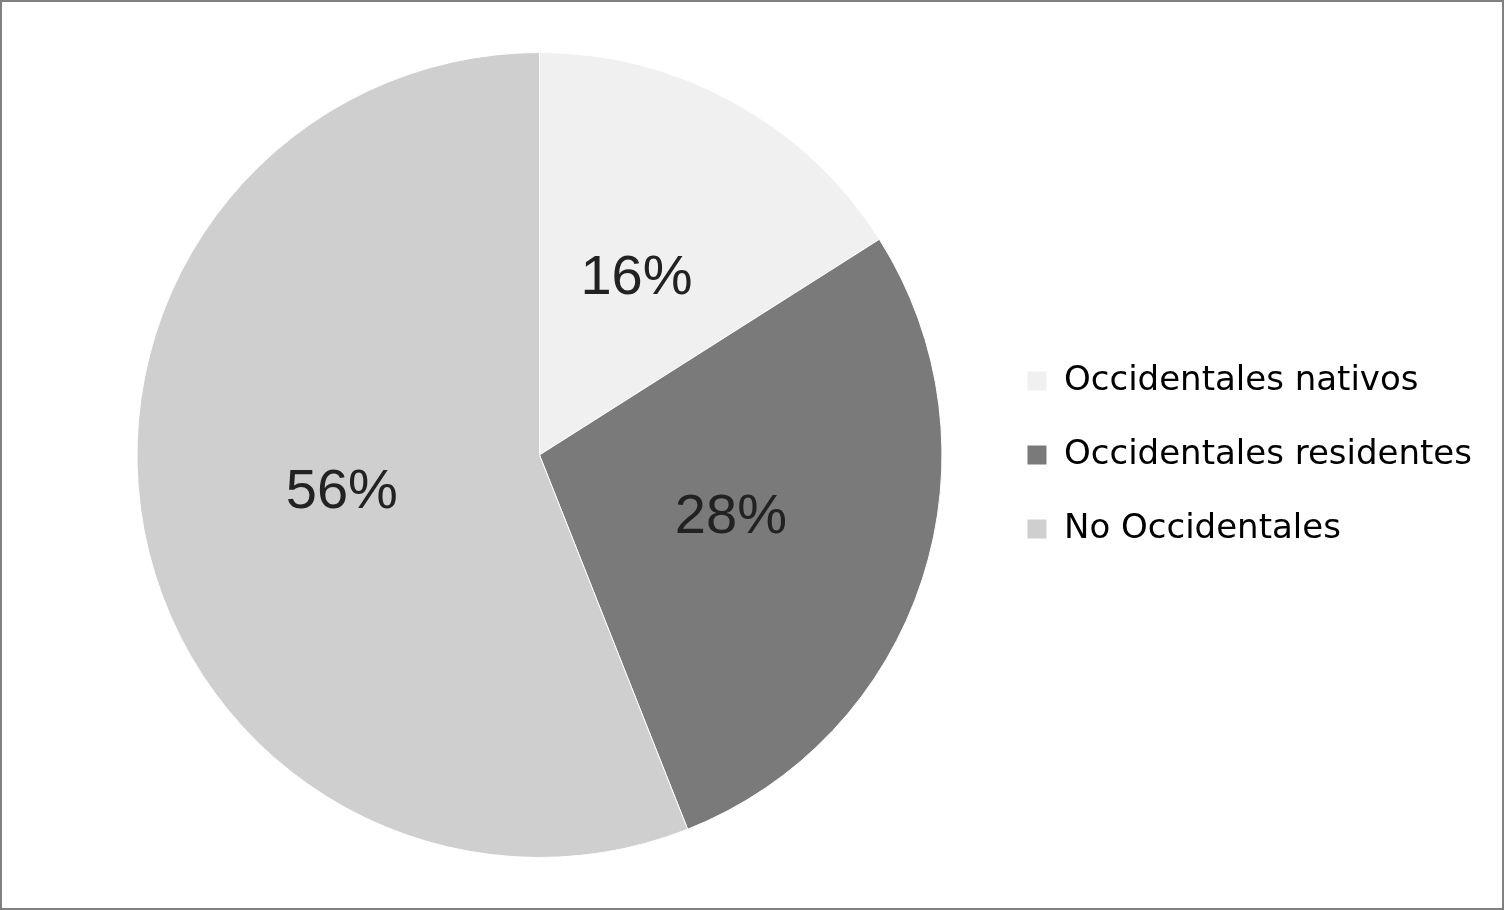  I want to click on data-label: 56%, so click(341, 489).